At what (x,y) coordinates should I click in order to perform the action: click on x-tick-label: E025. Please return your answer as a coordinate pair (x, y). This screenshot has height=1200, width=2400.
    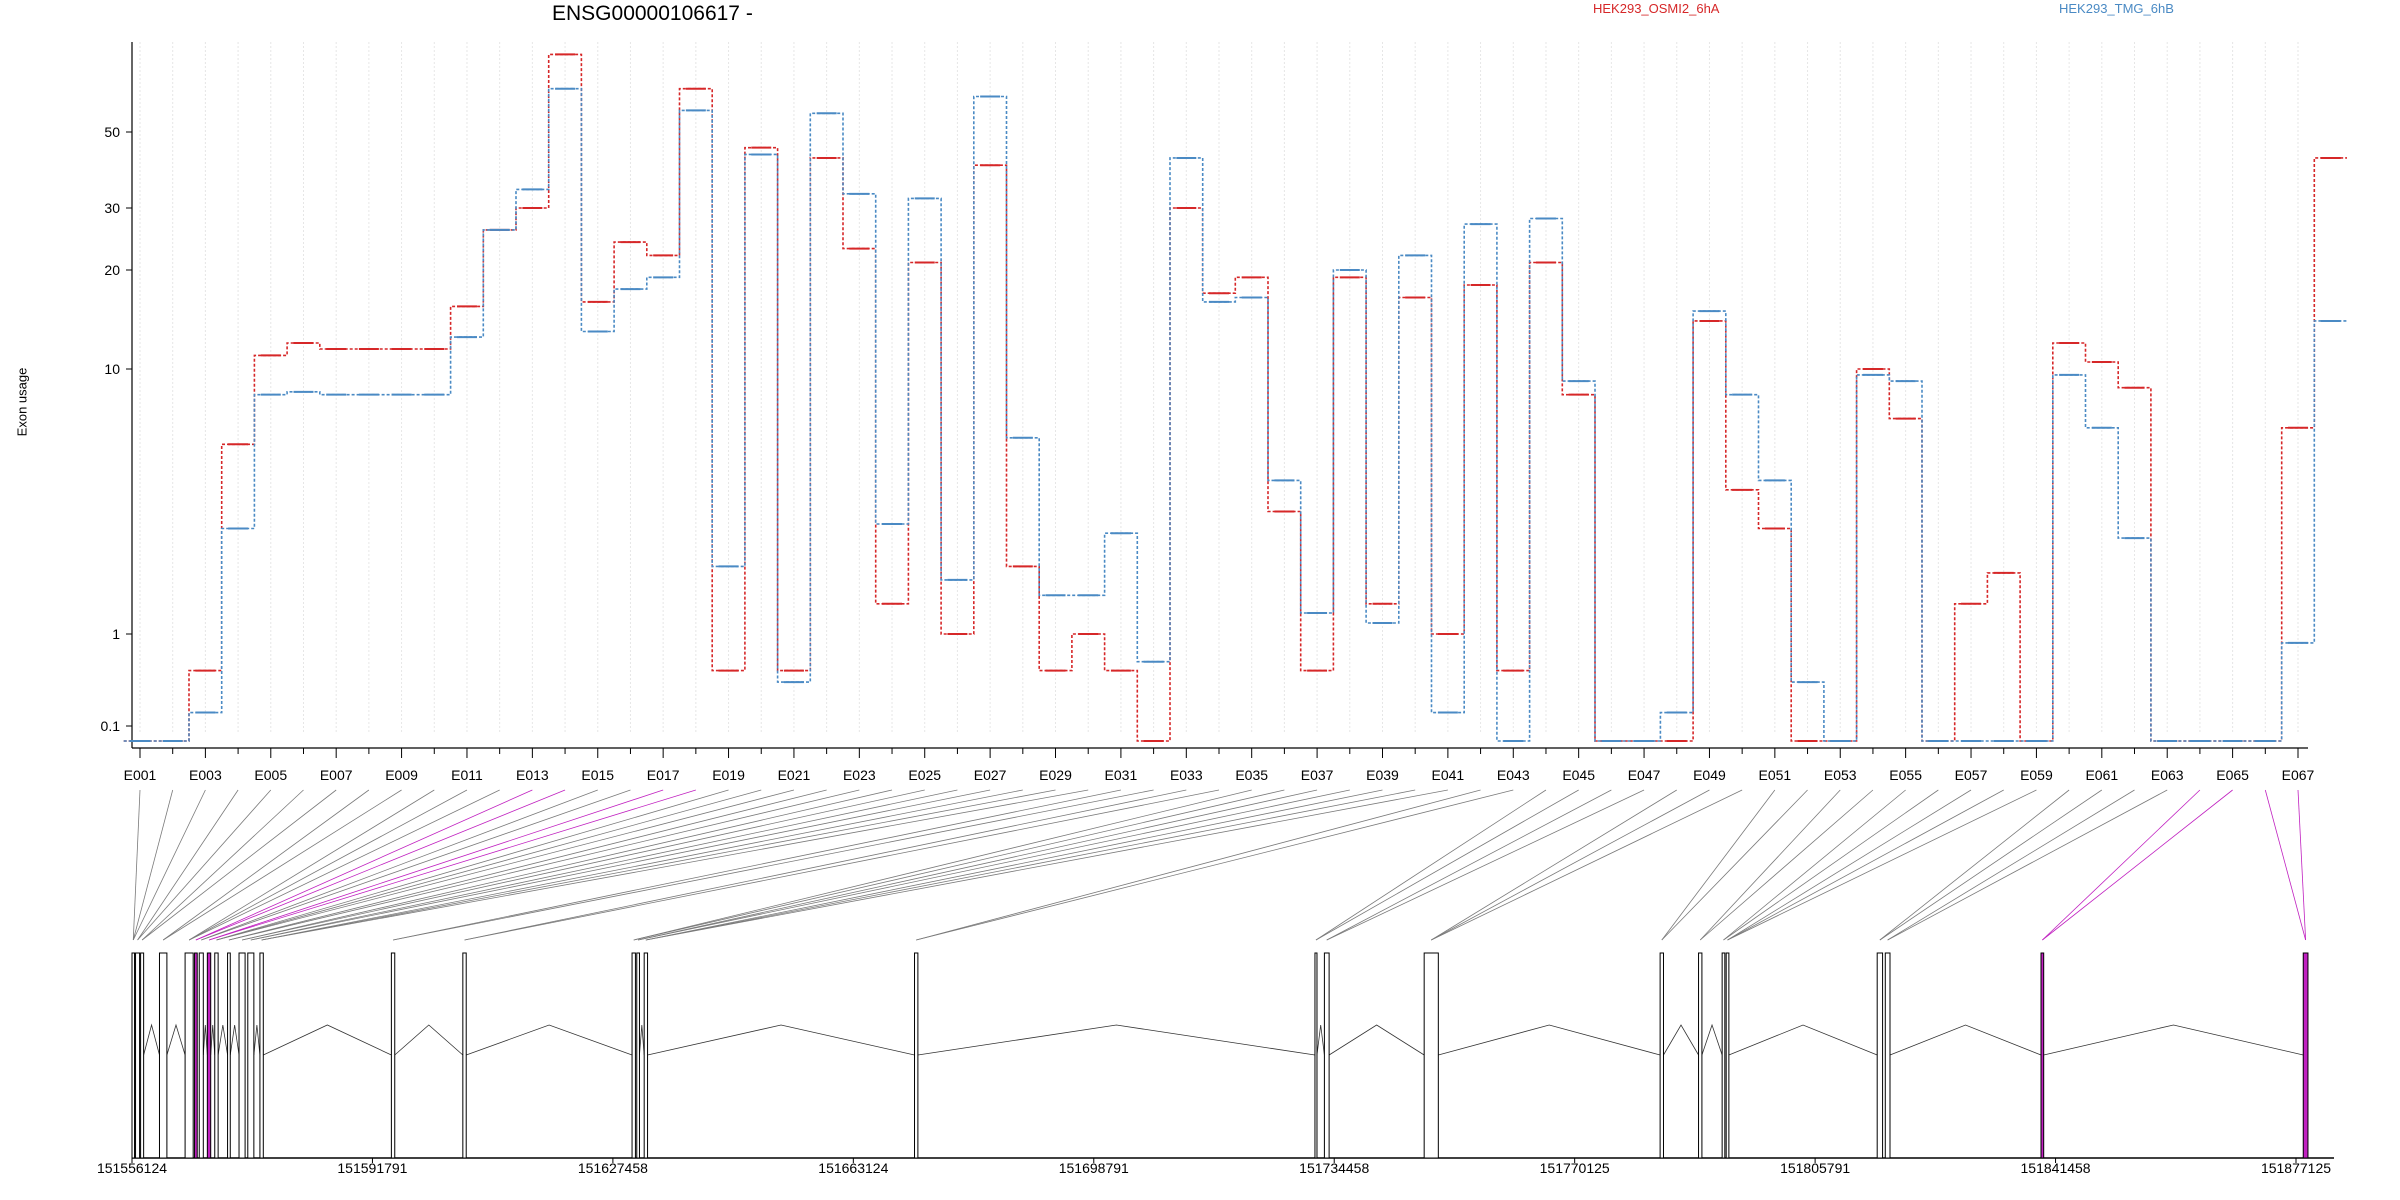
    Looking at the image, I should click on (924, 775).